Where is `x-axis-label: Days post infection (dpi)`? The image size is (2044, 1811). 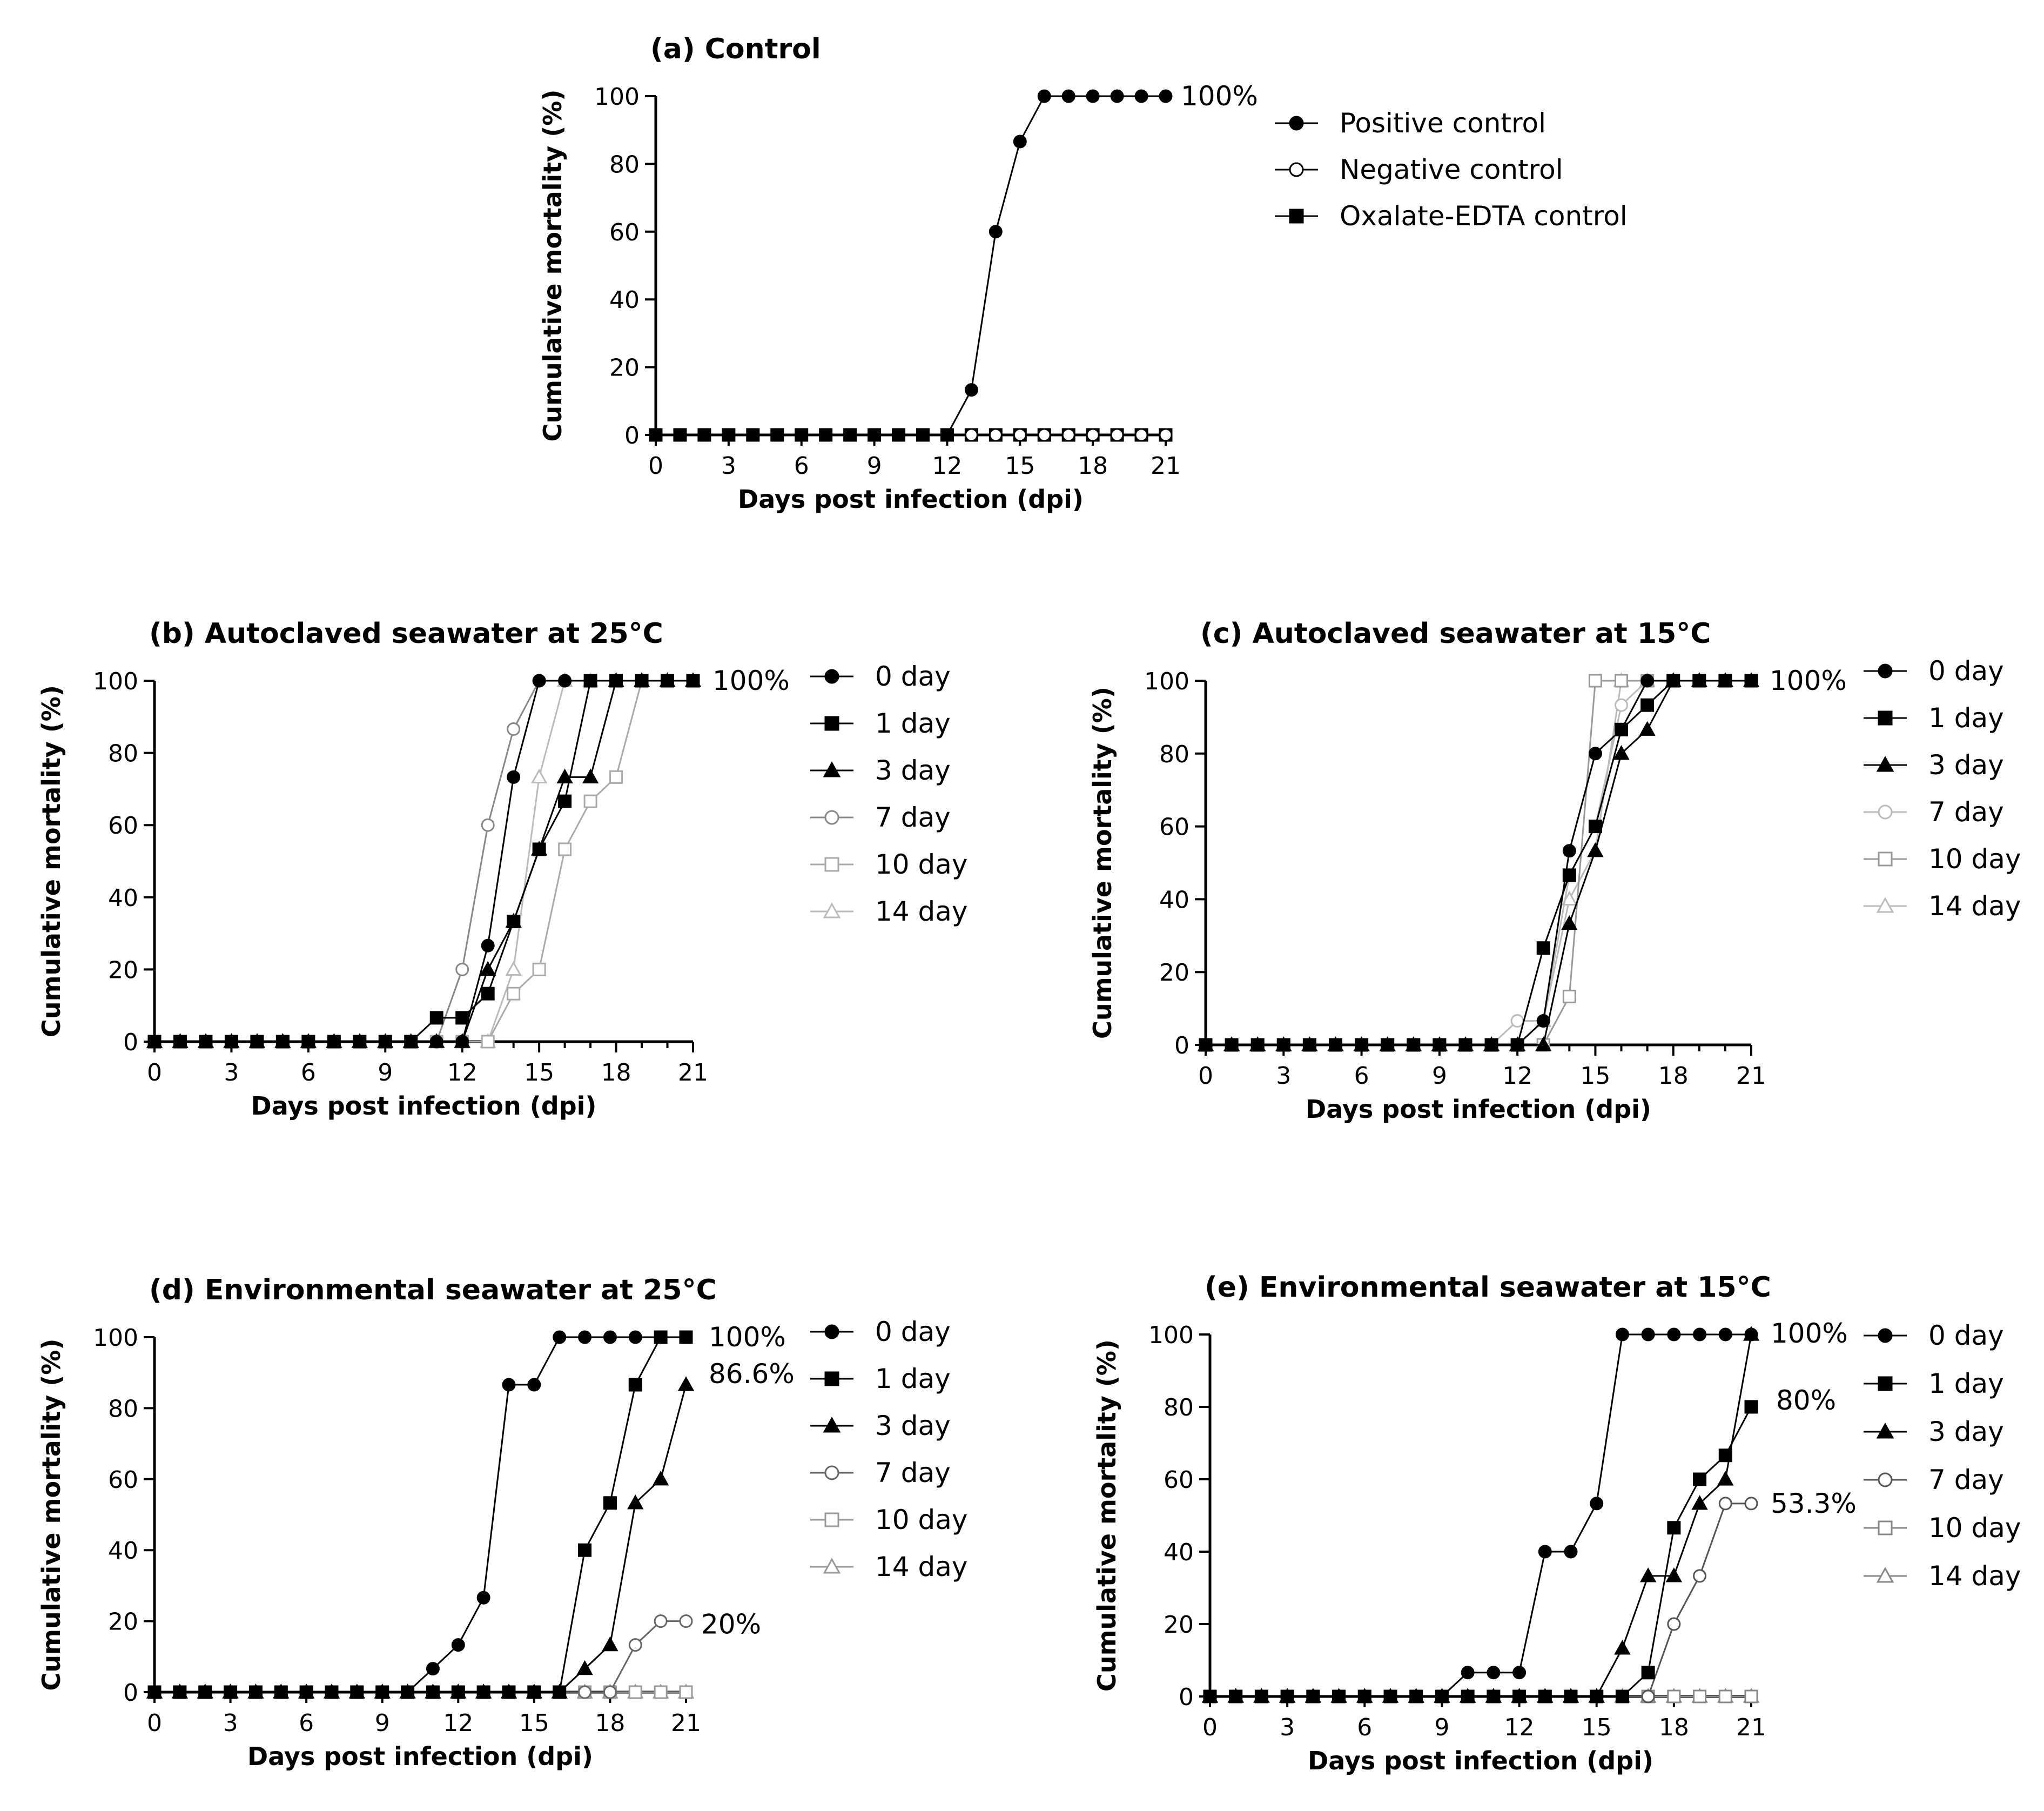 x-axis-label: Days post infection (dpi) is located at coordinates (1478, 1109).